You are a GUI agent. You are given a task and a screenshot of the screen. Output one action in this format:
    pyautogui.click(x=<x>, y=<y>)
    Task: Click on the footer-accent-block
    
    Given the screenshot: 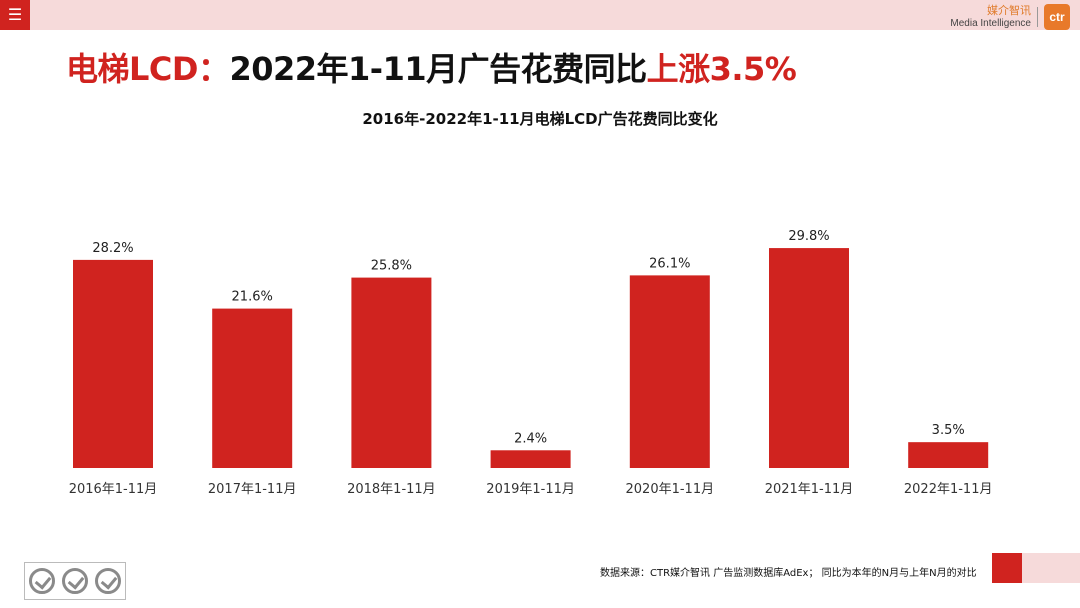 What is the action you would take?
    pyautogui.click(x=1007, y=568)
    